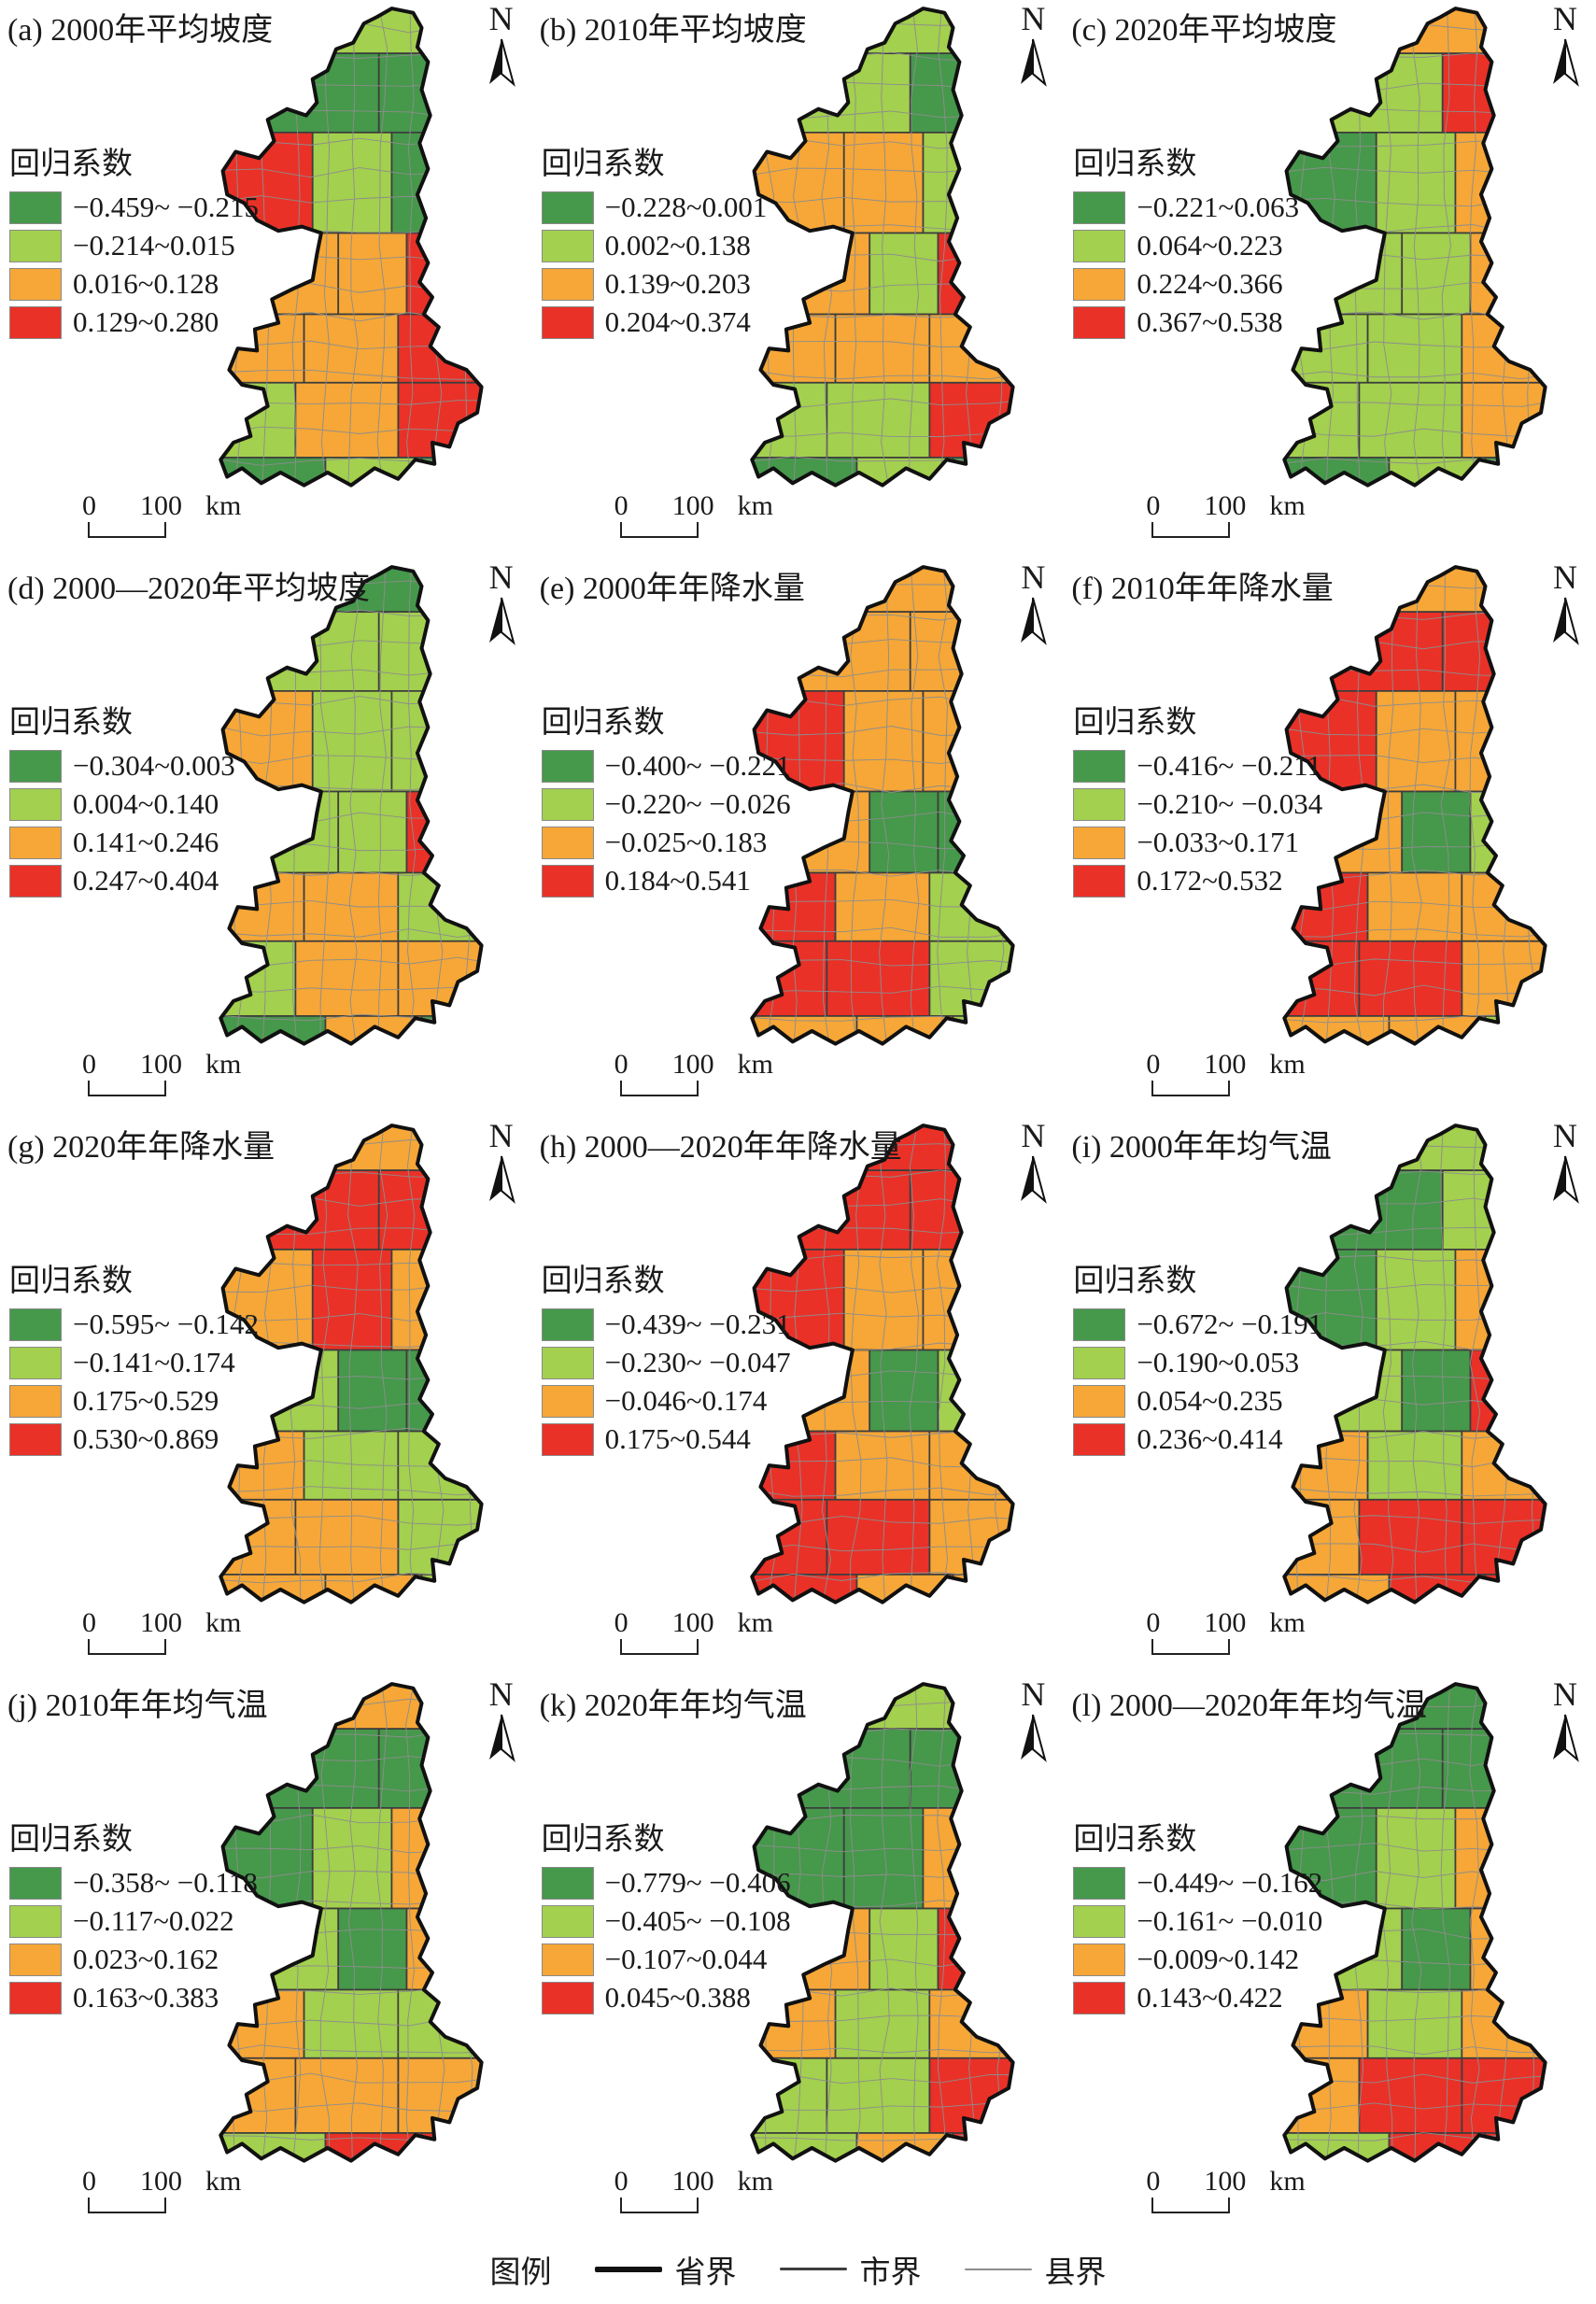  Describe the element at coordinates (146, 283) in the screenshot. I see `legend-range-label: 0.016~0.128` at that location.